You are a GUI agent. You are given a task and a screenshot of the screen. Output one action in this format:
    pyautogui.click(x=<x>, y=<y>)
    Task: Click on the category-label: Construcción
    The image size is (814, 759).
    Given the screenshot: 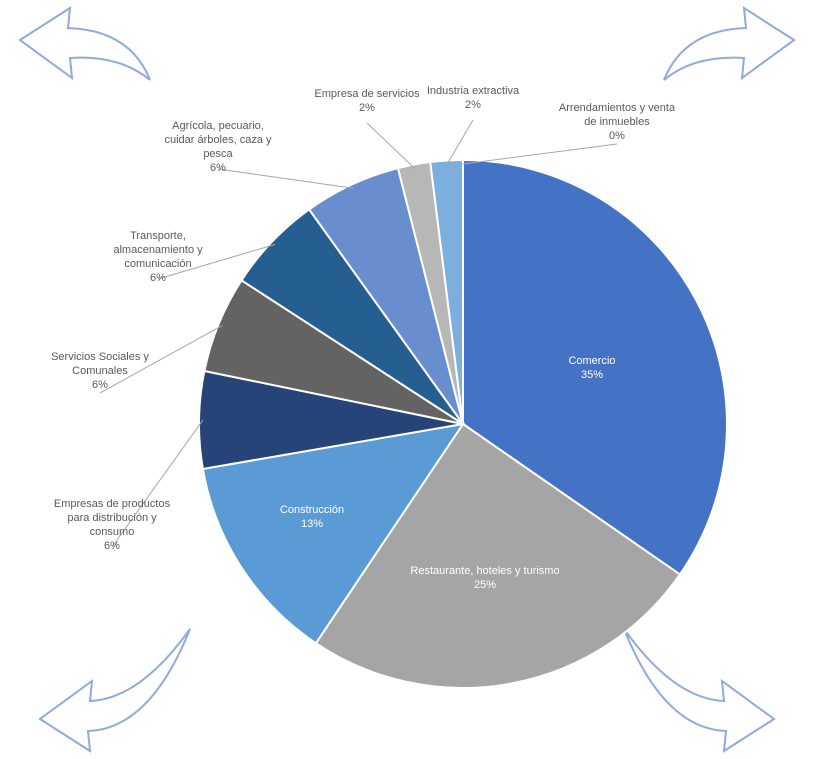 What is the action you would take?
    pyautogui.click(x=312, y=510)
    